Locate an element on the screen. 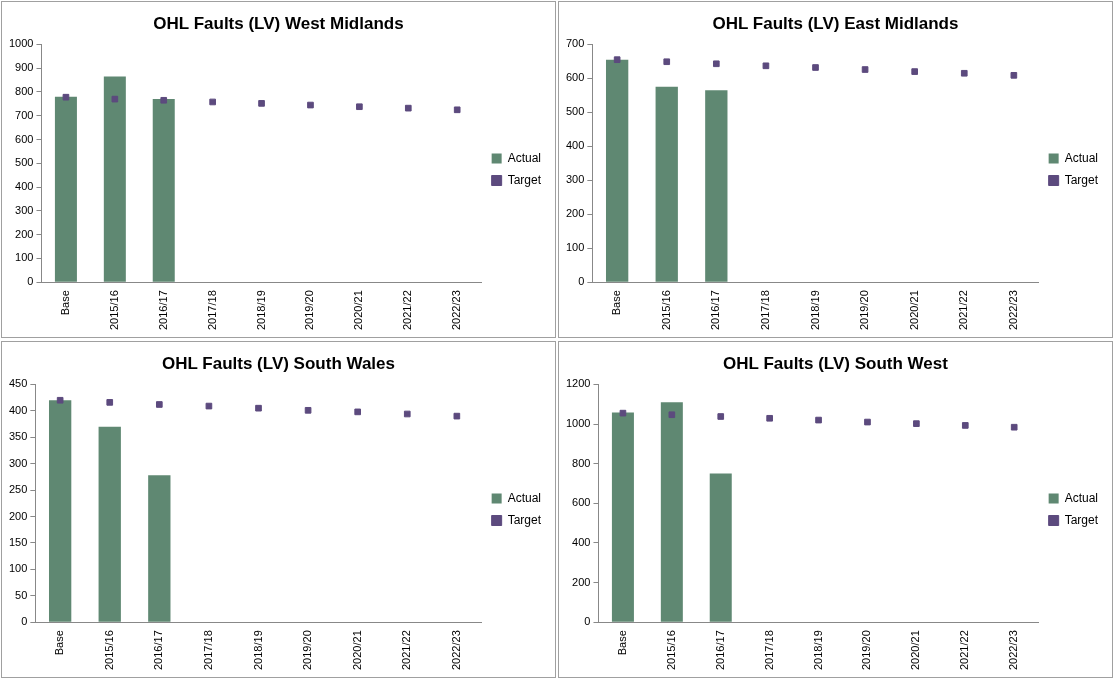 The image size is (1115, 679). y-tick-label: 350 is located at coordinates (18, 436).